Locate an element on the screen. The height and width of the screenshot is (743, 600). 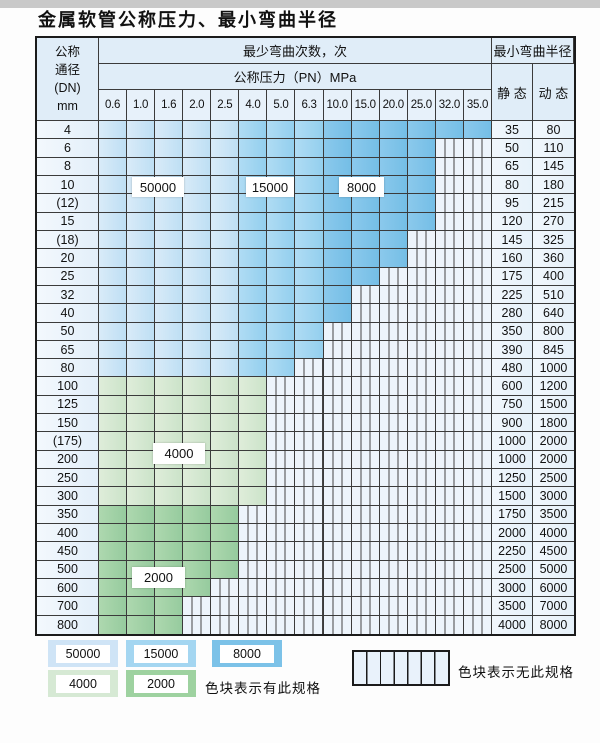
static-radius-cell: 2250 is located at coordinates (512, 551).